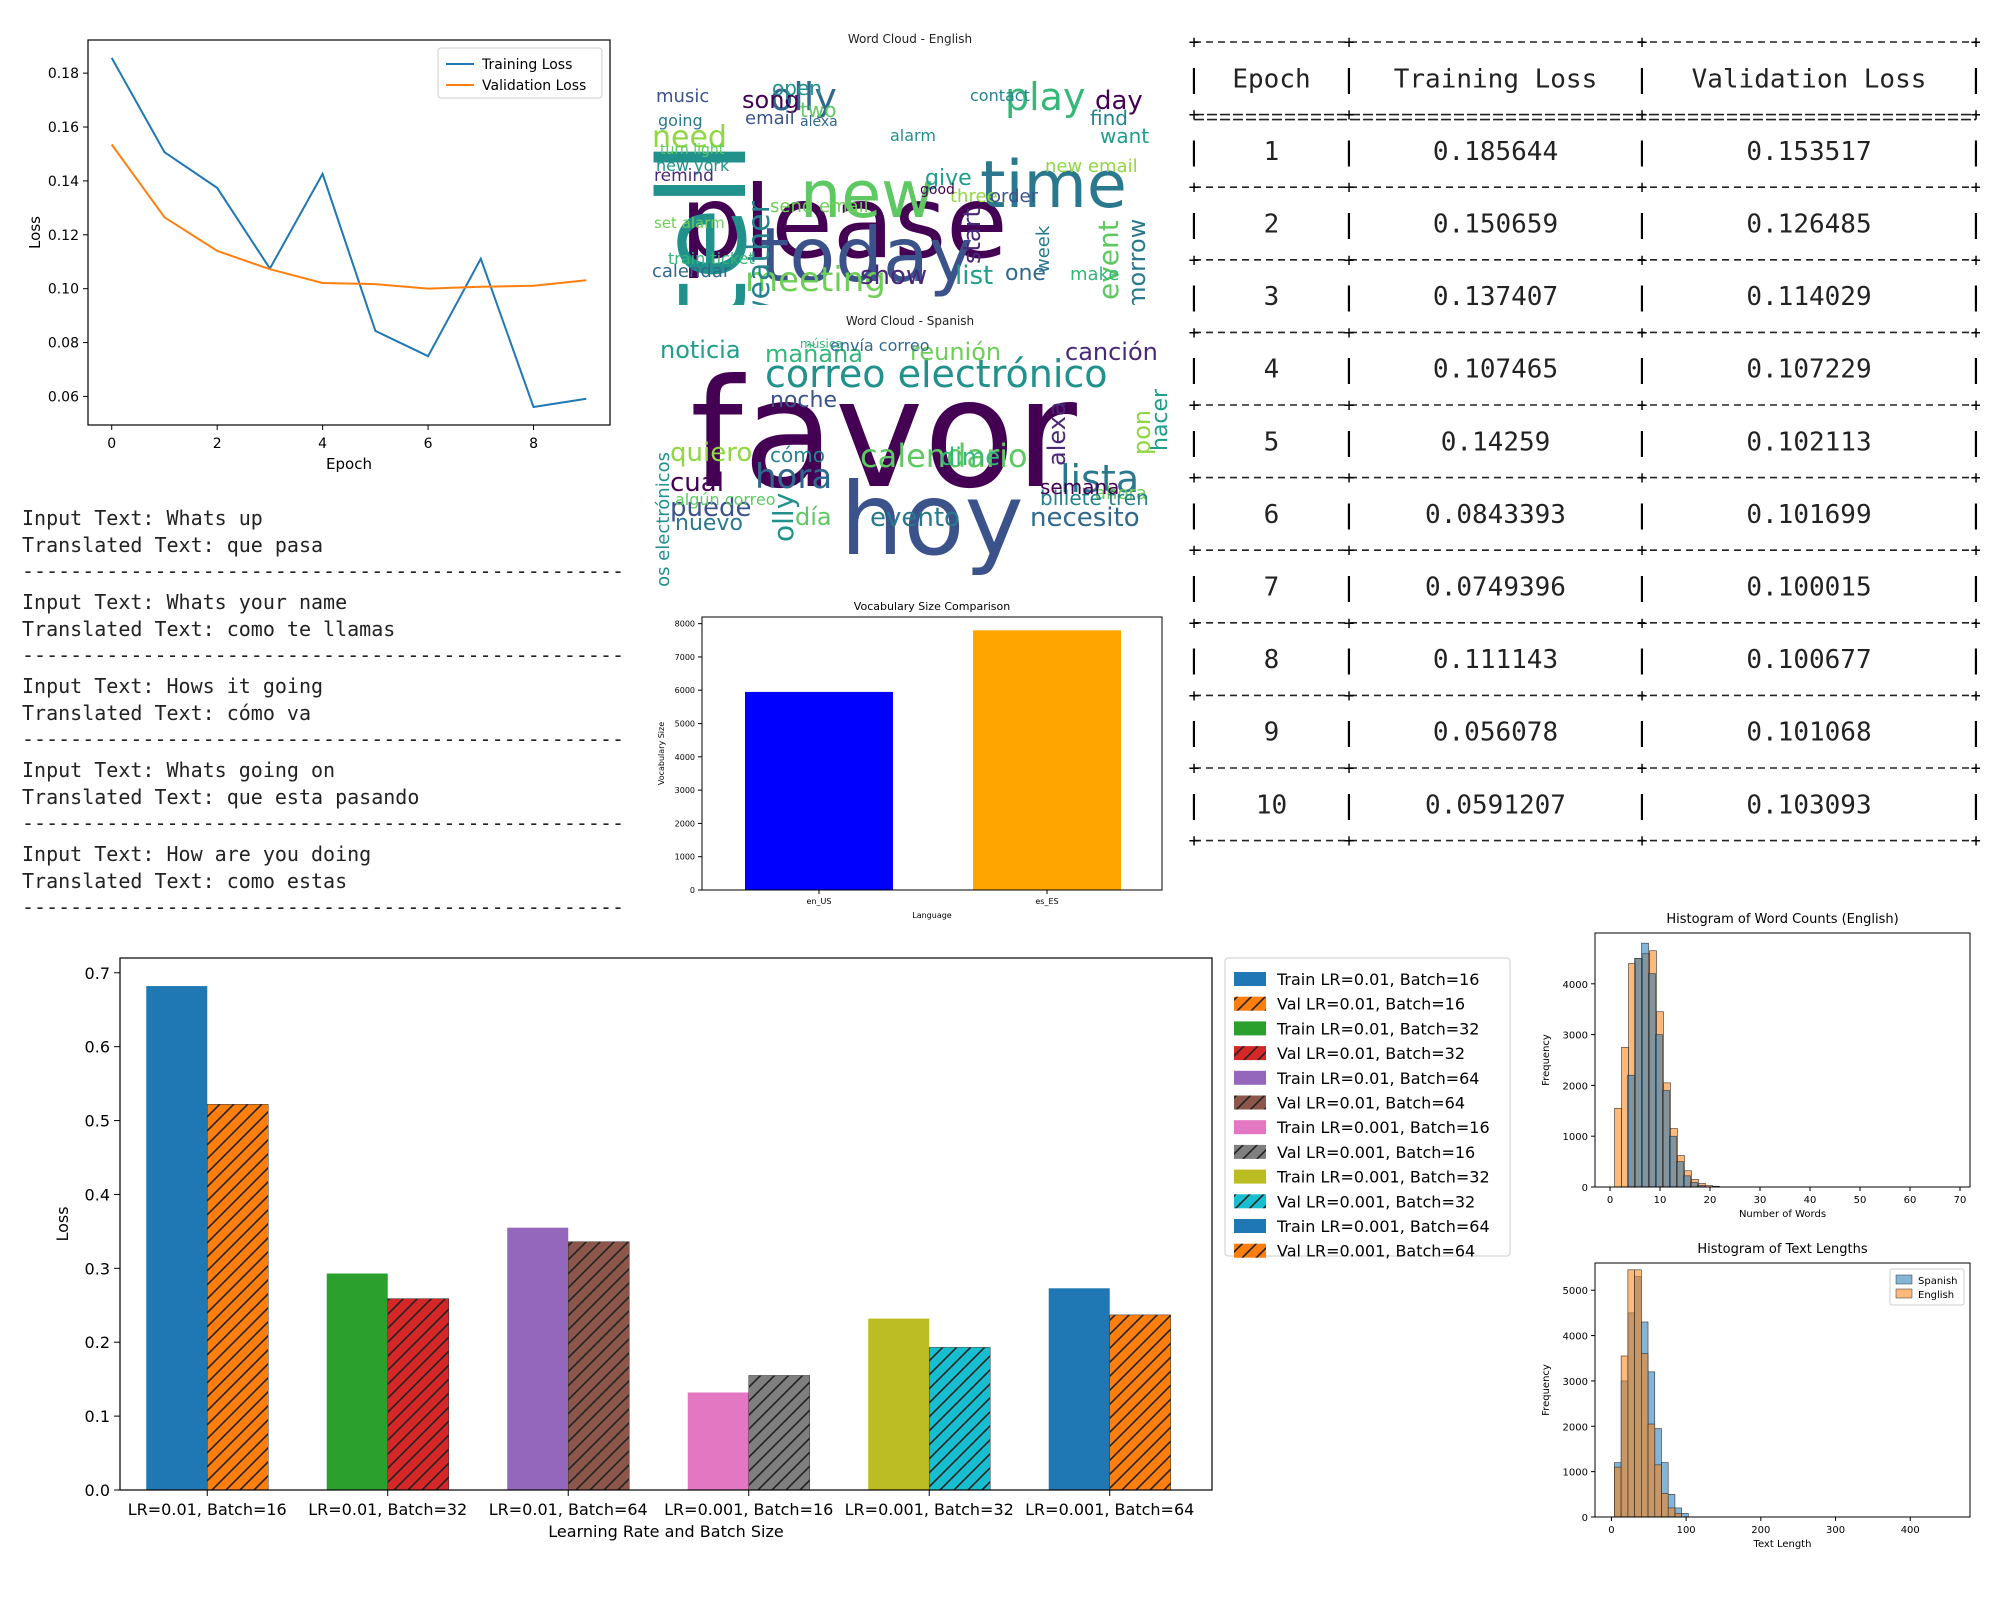  I want to click on table-cell: 3, so click(1272, 297).